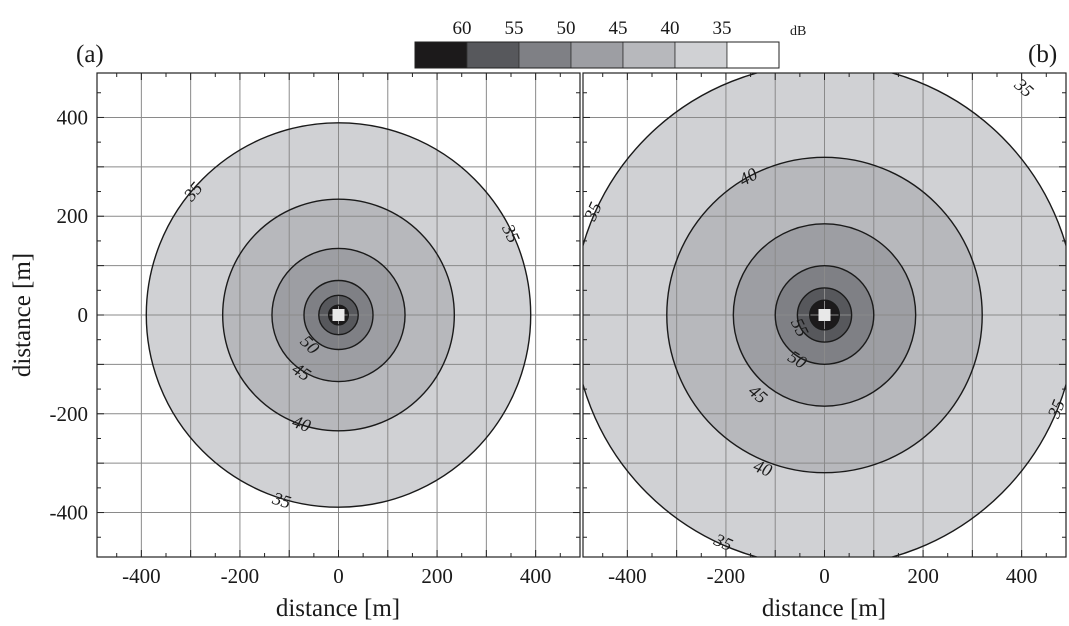 The image size is (1069, 626). Describe the element at coordinates (618, 28) in the screenshot. I see `colorbar-level-label: 45` at that location.